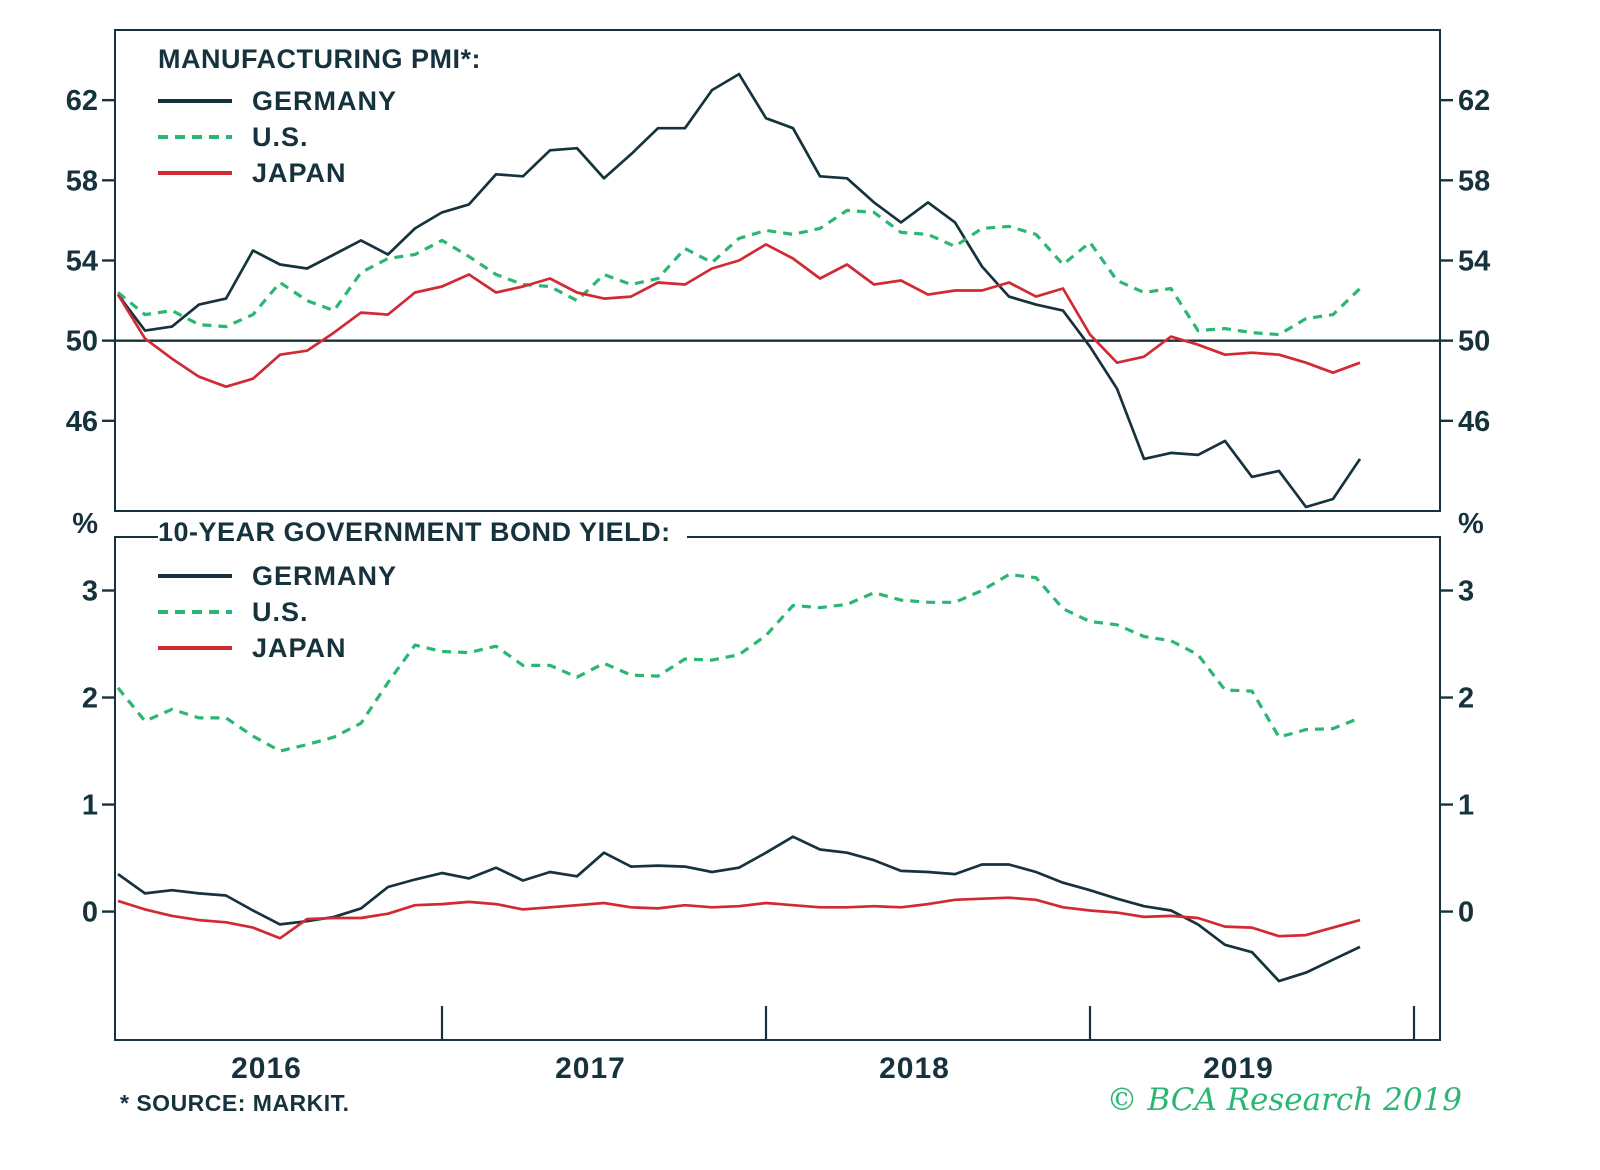 The height and width of the screenshot is (1170, 1600). I want to click on manufacturing-pmi-japan-line, so click(738, 316).